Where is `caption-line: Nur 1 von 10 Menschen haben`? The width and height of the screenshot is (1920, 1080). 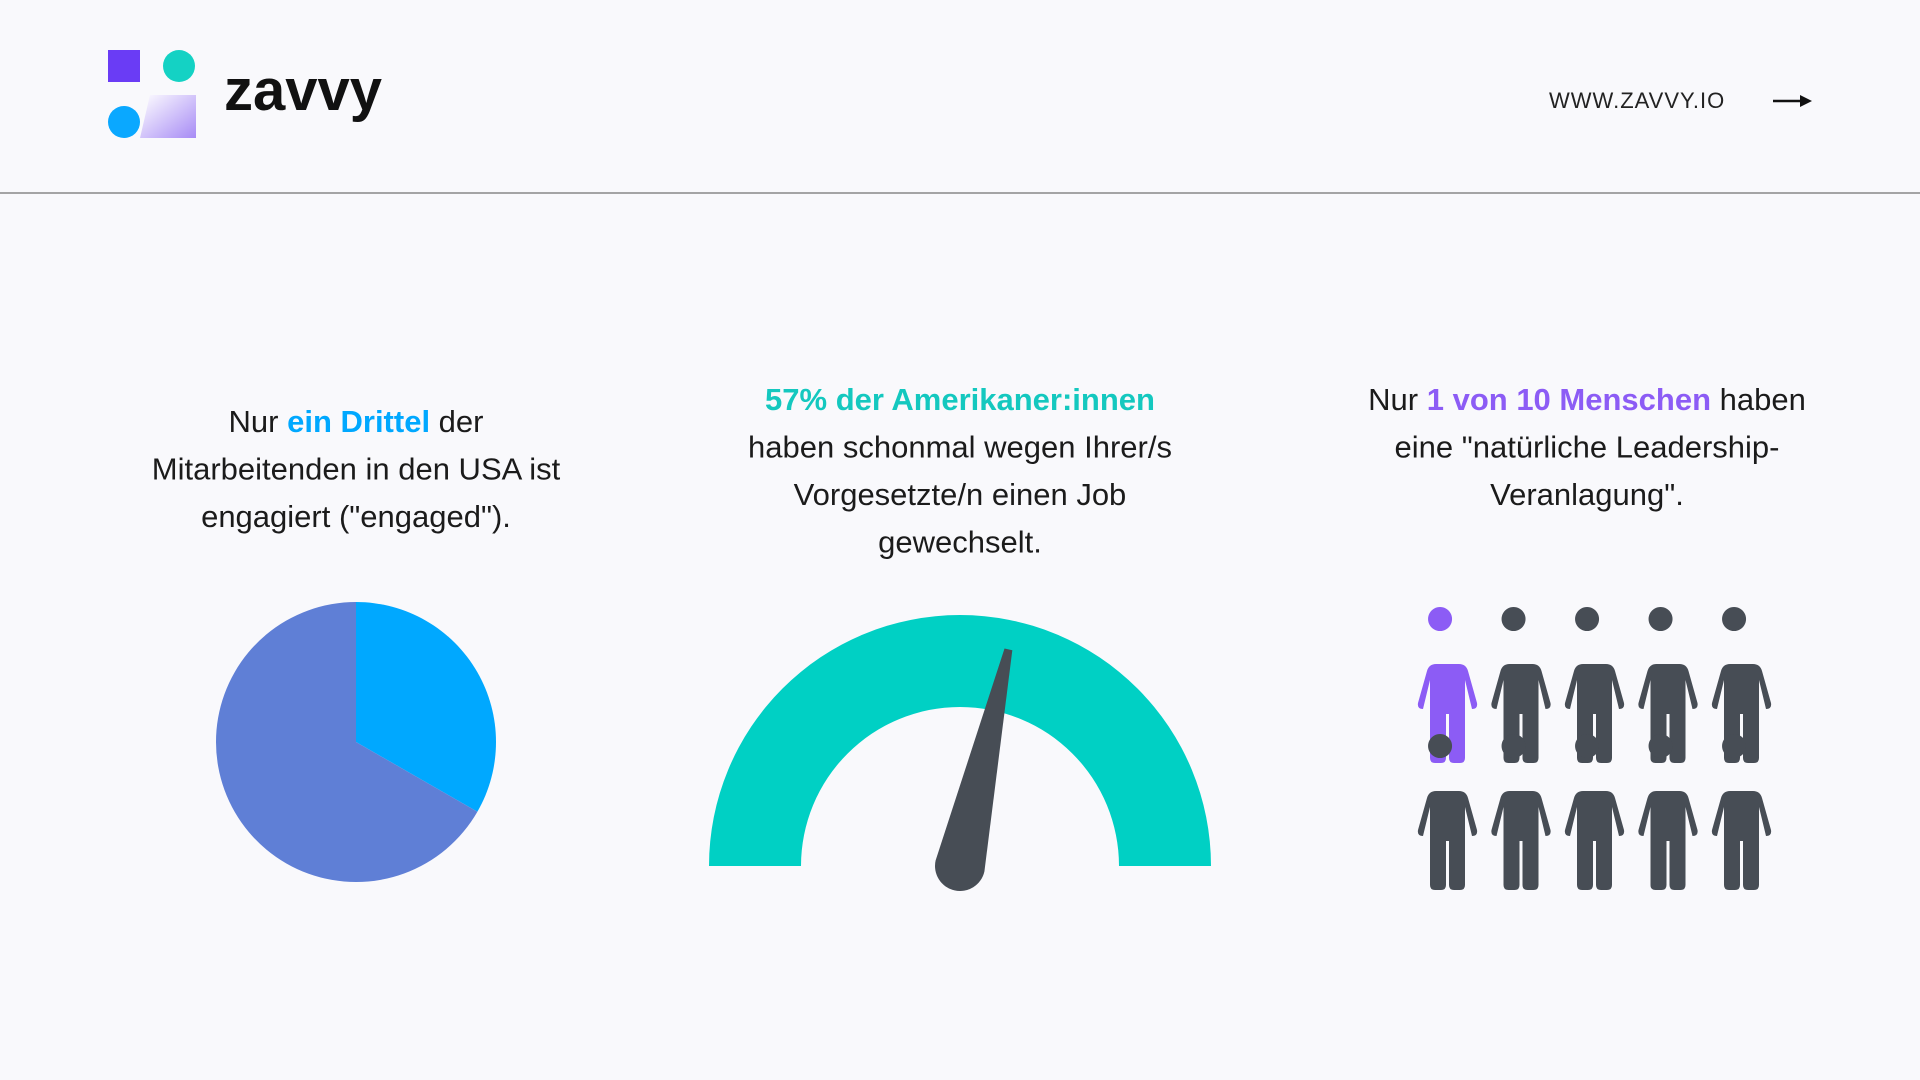 caption-line: Nur 1 von 10 Menschen haben is located at coordinates (1587, 399).